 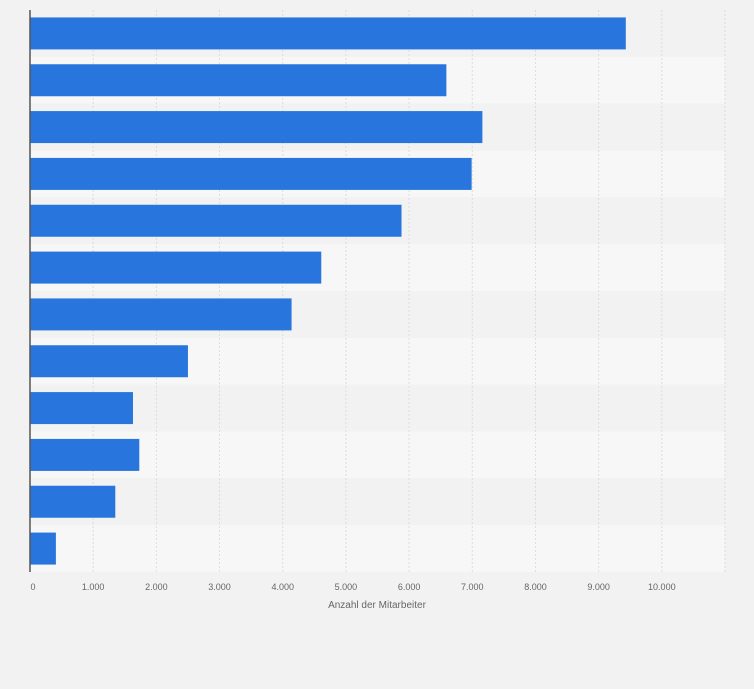 What do you see at coordinates (662, 587) in the screenshot?
I see `x-tick-label: 10.000` at bounding box center [662, 587].